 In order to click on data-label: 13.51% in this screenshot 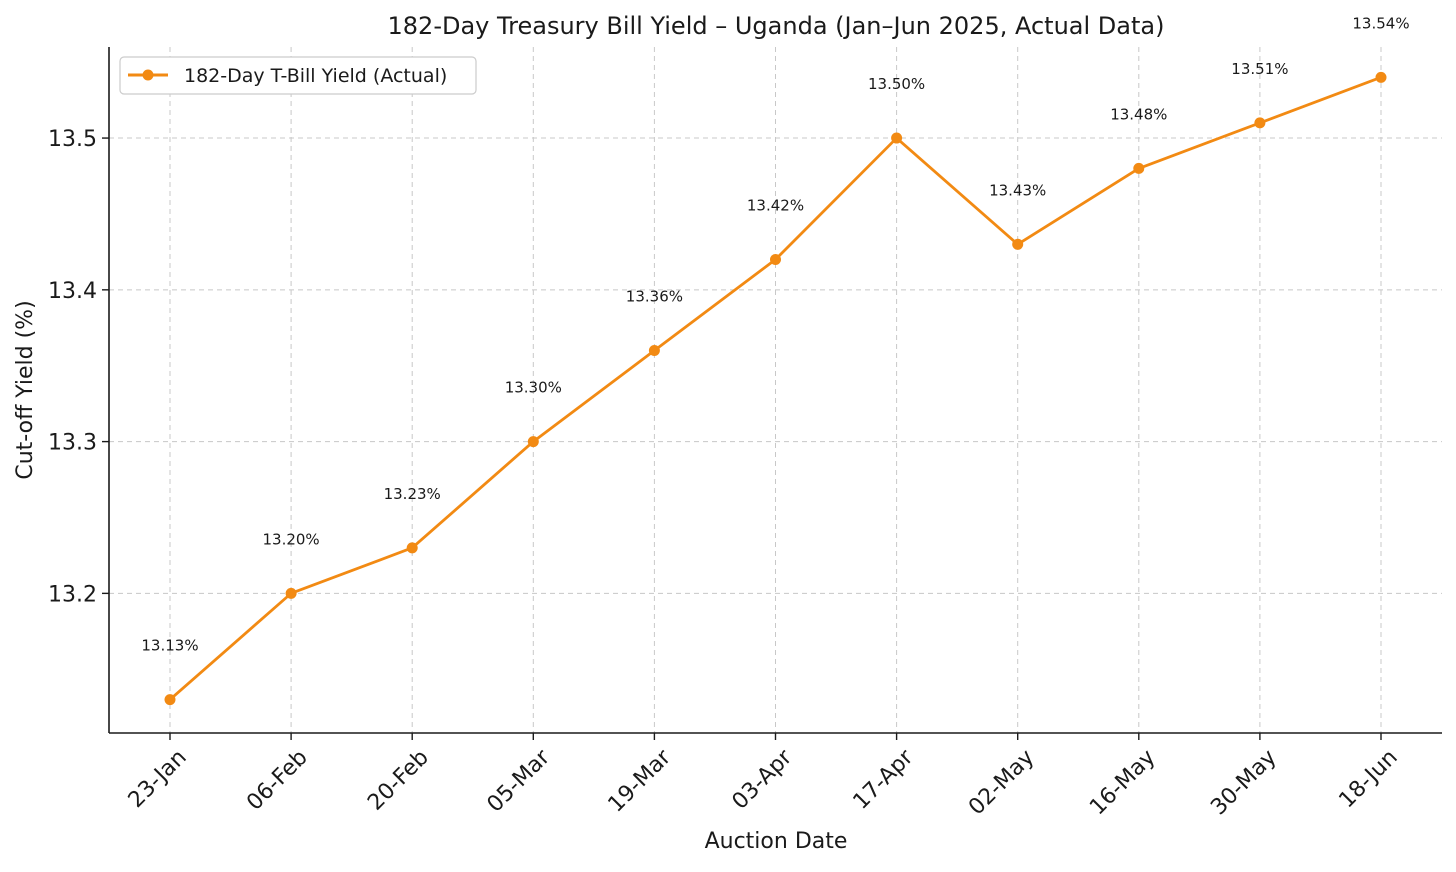, I will do `click(1259, 69)`.